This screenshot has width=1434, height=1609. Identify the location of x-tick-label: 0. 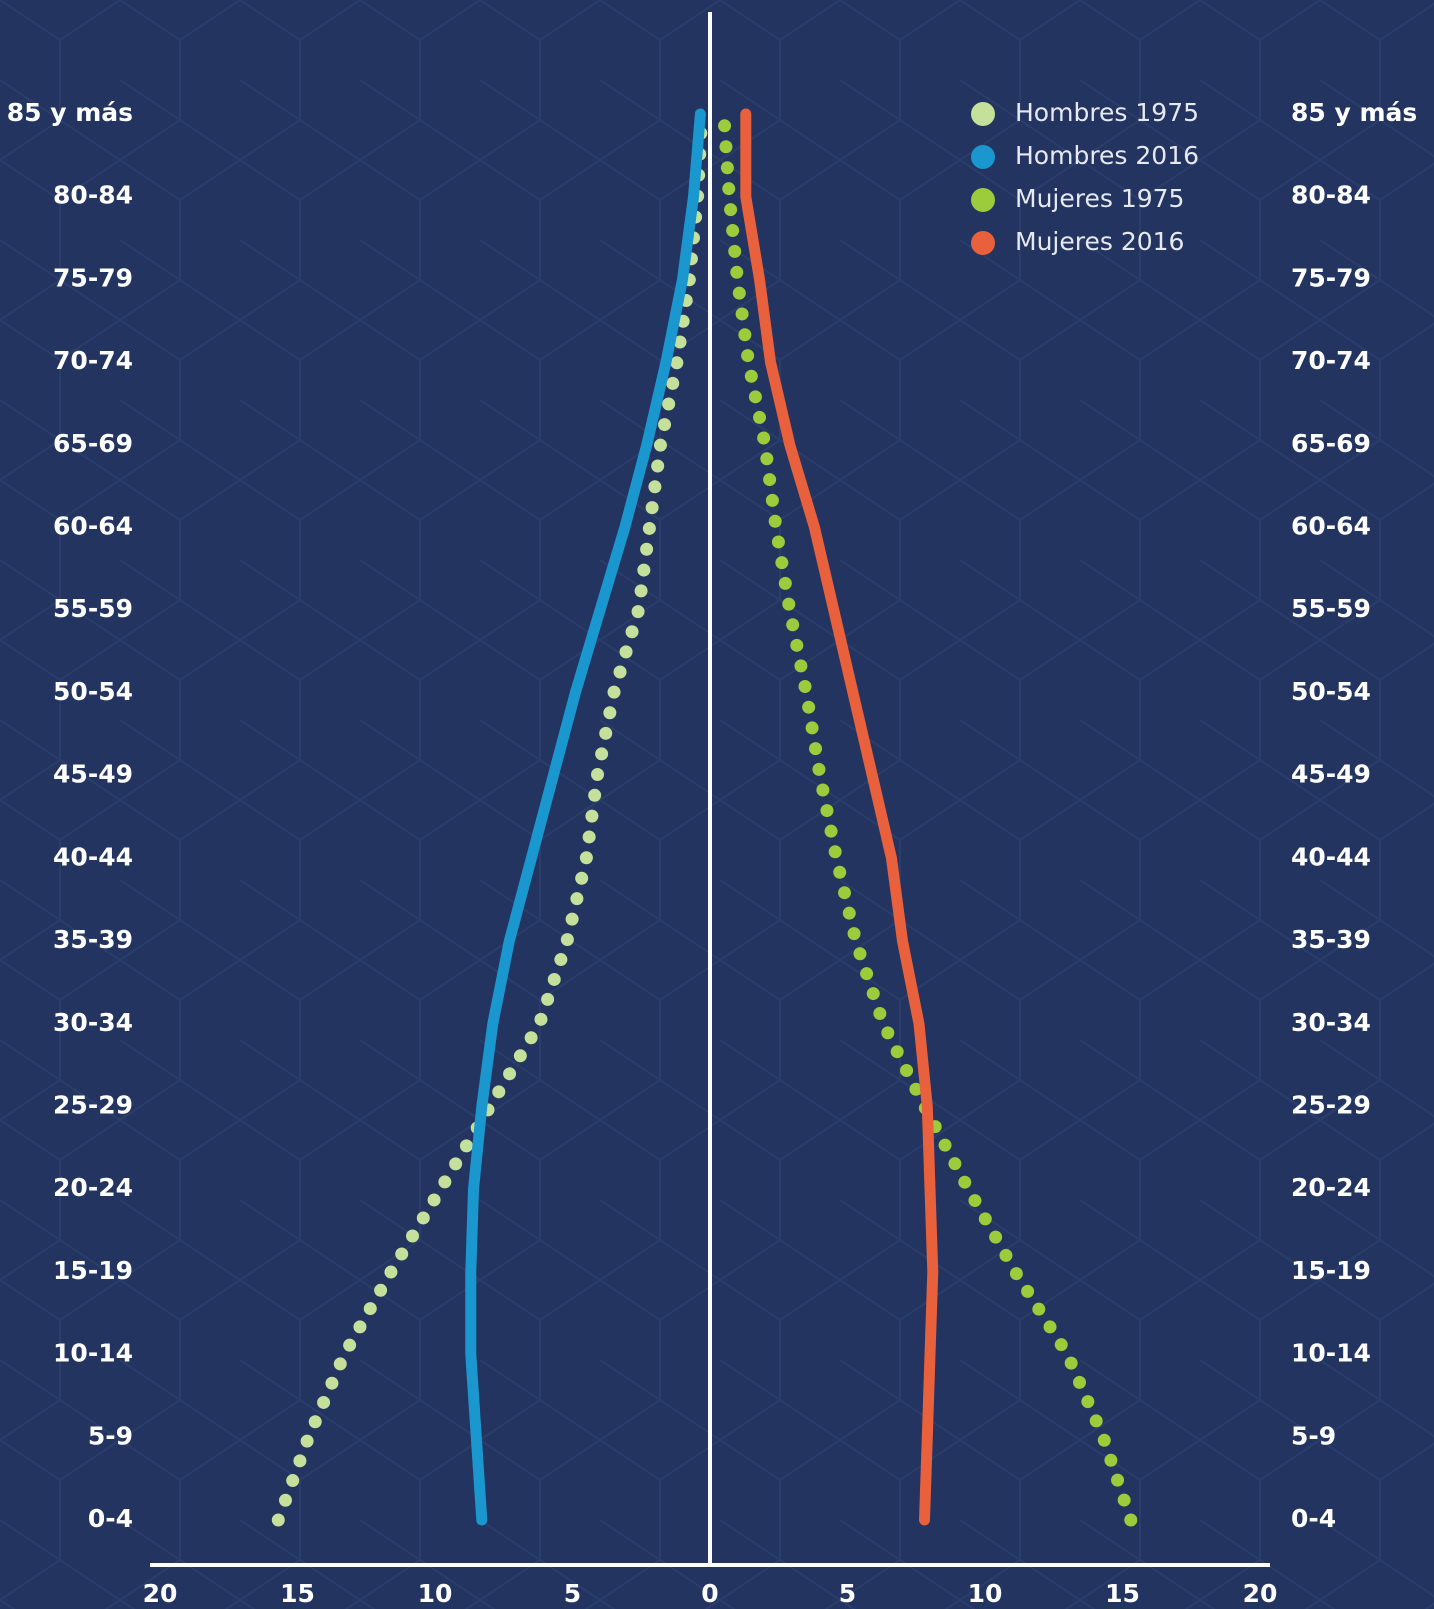
(709, 1593).